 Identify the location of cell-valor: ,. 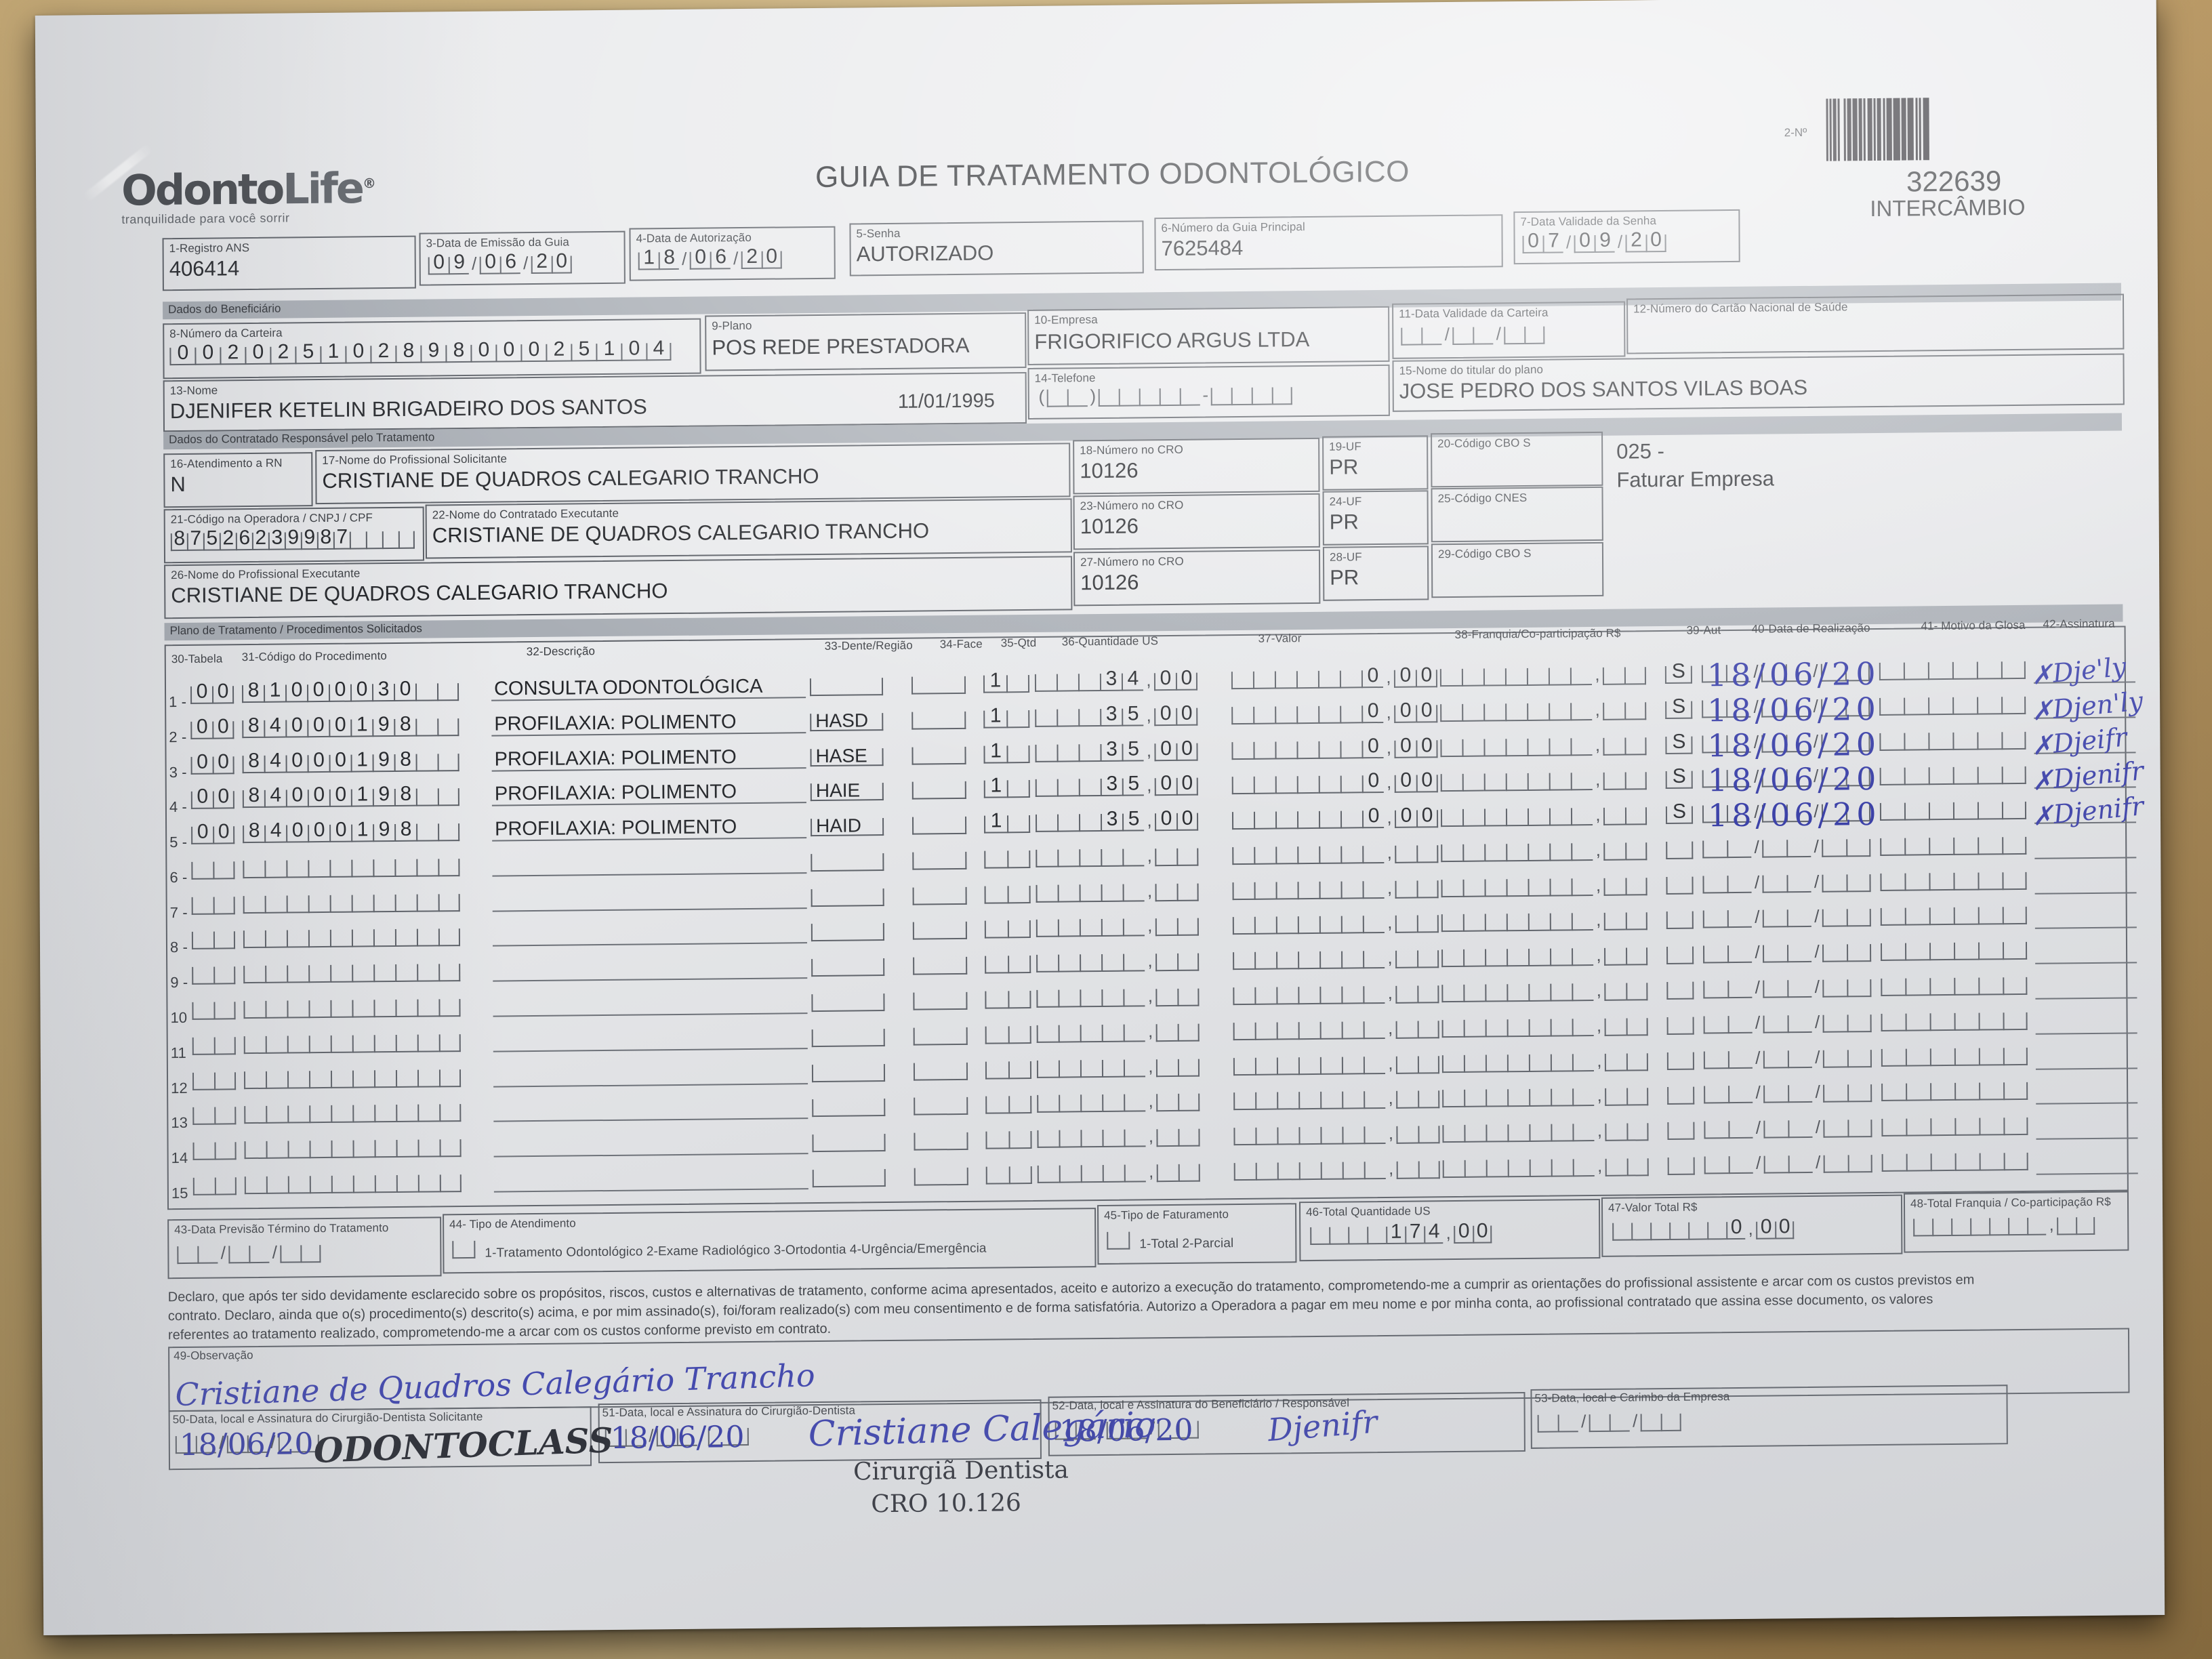
(1336, 1099).